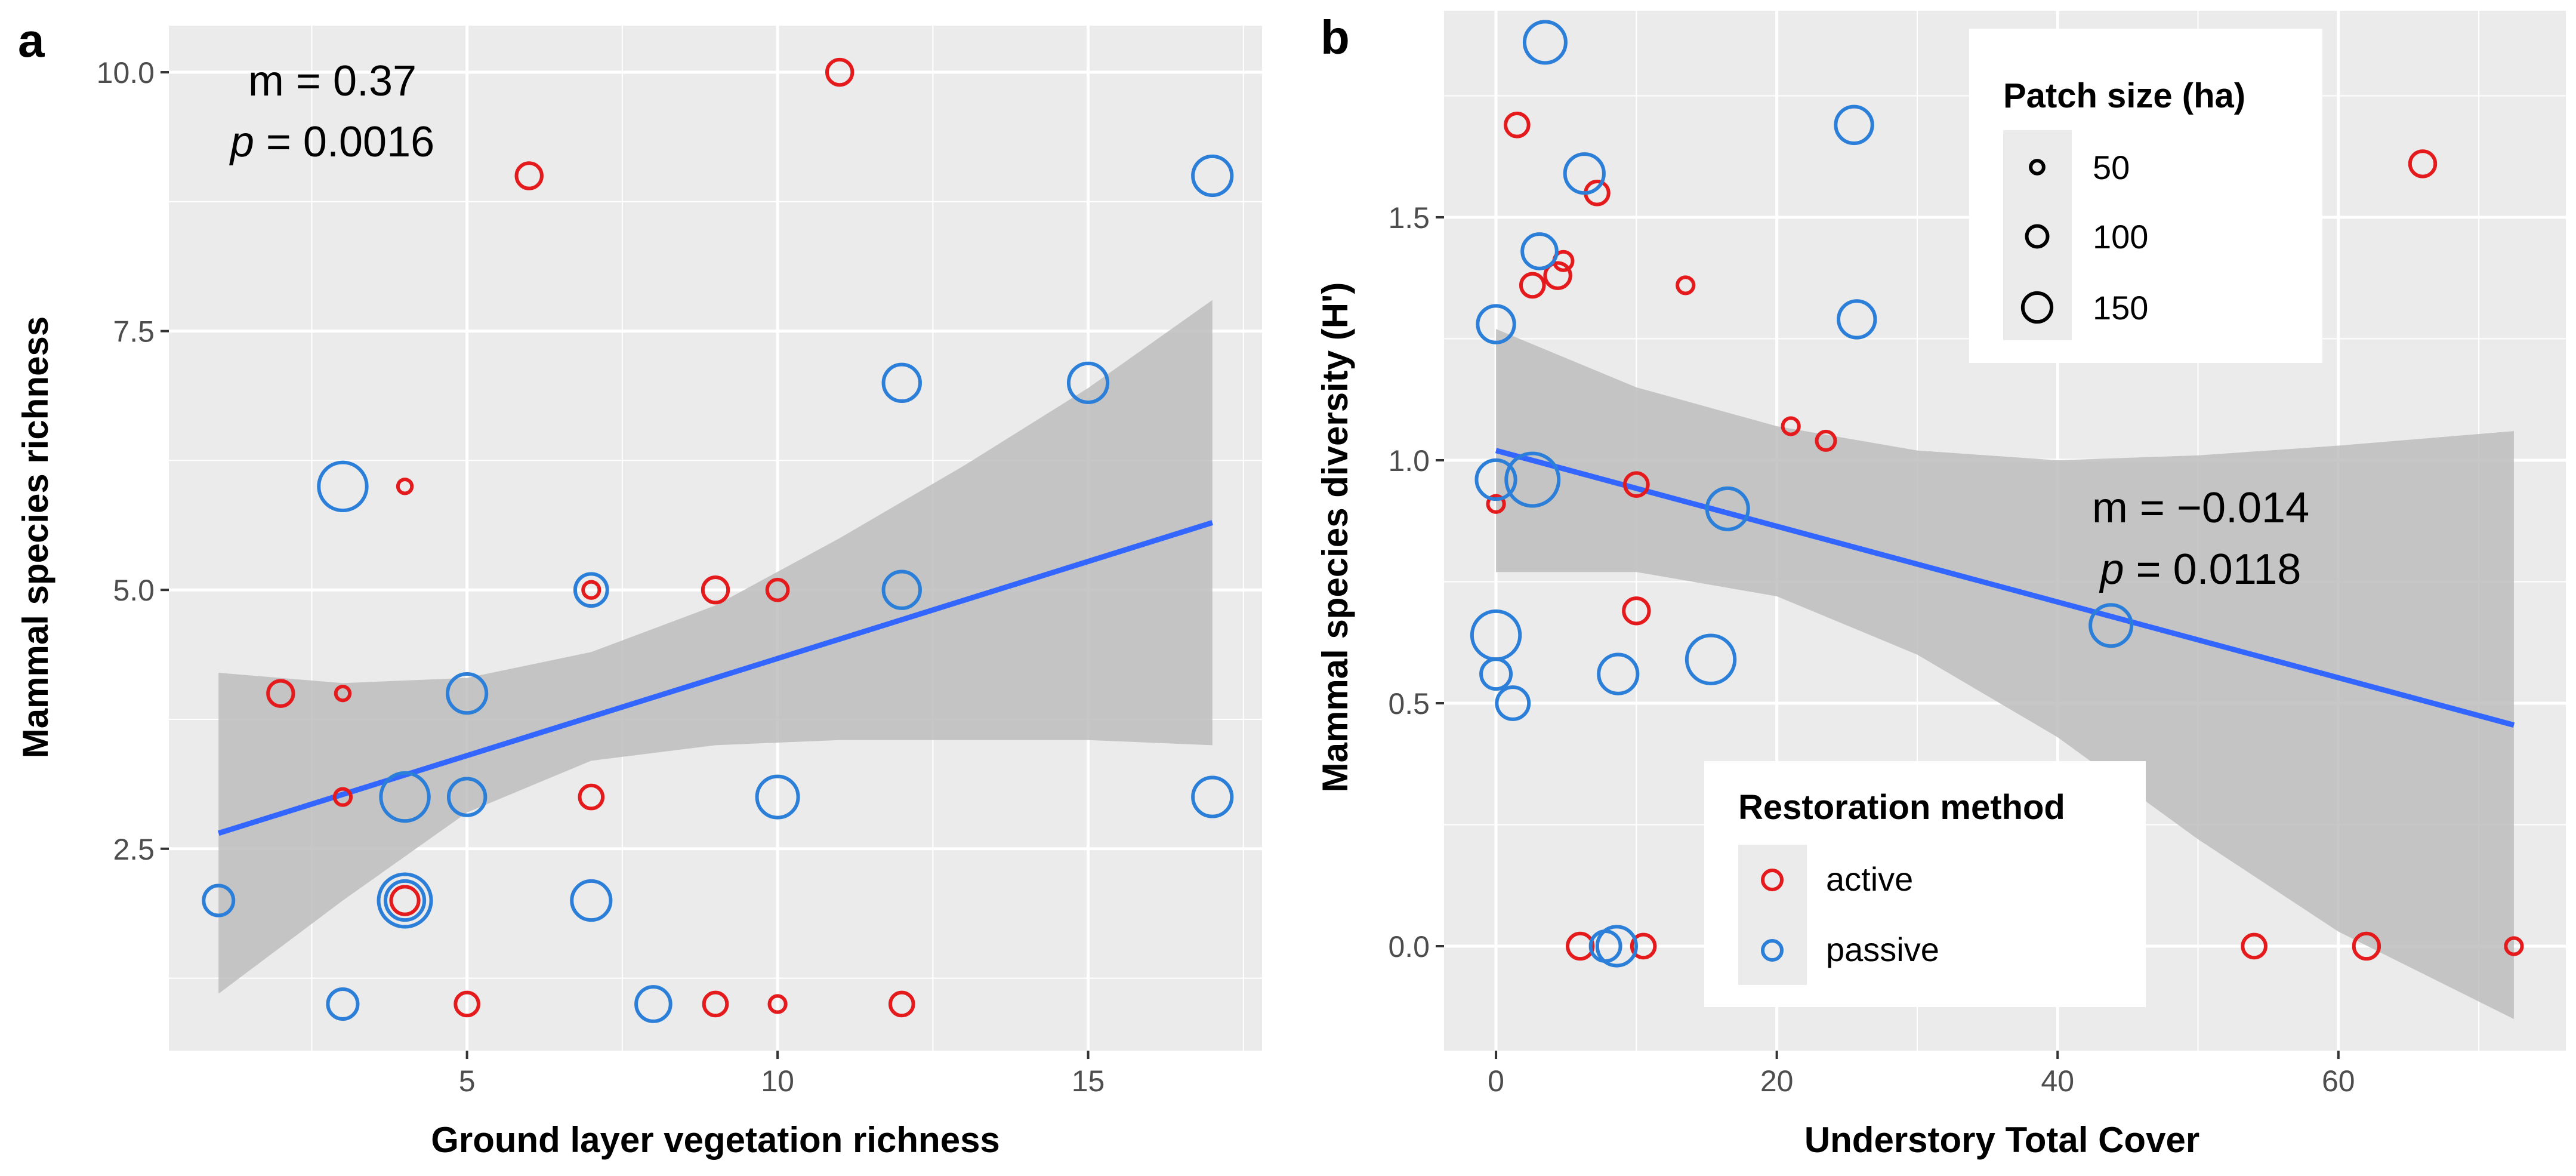  I want to click on p-annotation-a: p = 0.0016, so click(332, 142).